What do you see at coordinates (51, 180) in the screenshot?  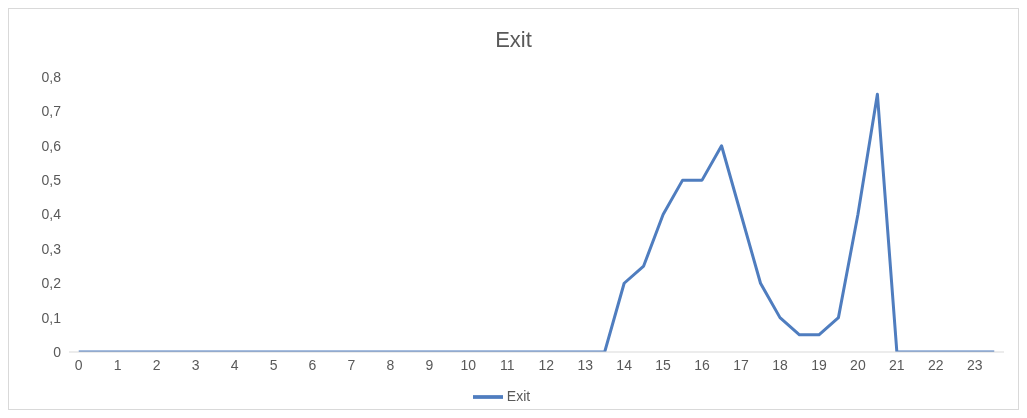 I see `y-tick-label: 0,5` at bounding box center [51, 180].